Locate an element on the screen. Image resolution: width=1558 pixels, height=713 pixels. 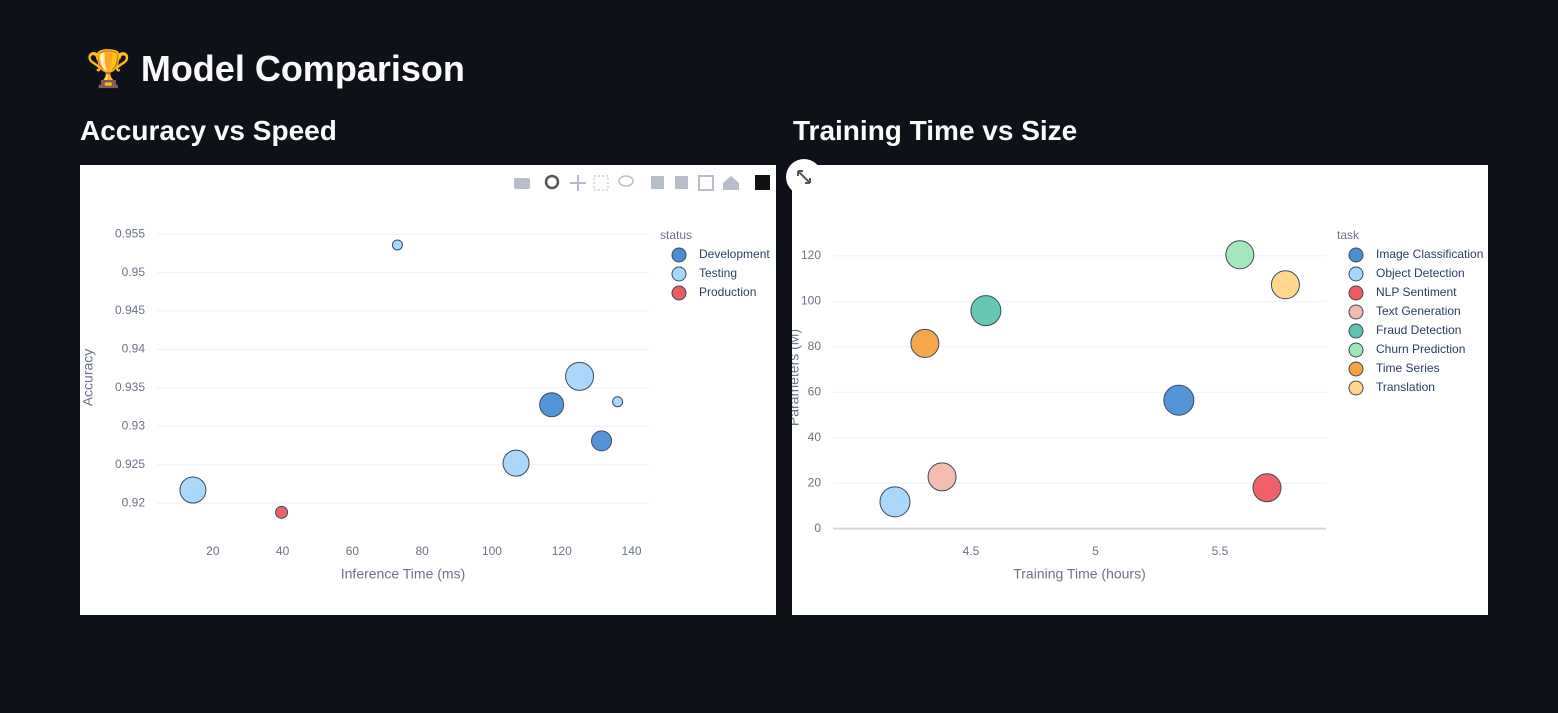
legend-label: NLP Sentiment is located at coordinates (1416, 292).